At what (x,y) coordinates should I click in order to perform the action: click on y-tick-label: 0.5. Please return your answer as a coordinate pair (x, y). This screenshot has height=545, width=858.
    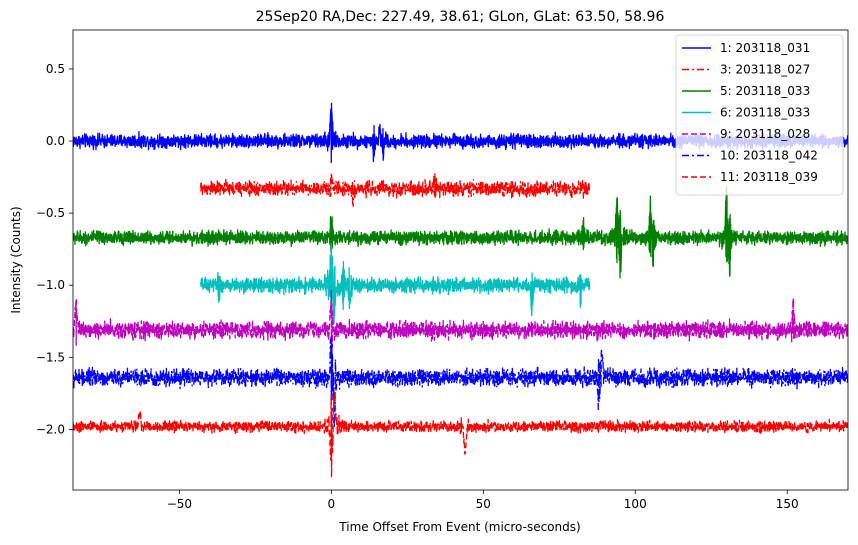
    Looking at the image, I should click on (55, 69).